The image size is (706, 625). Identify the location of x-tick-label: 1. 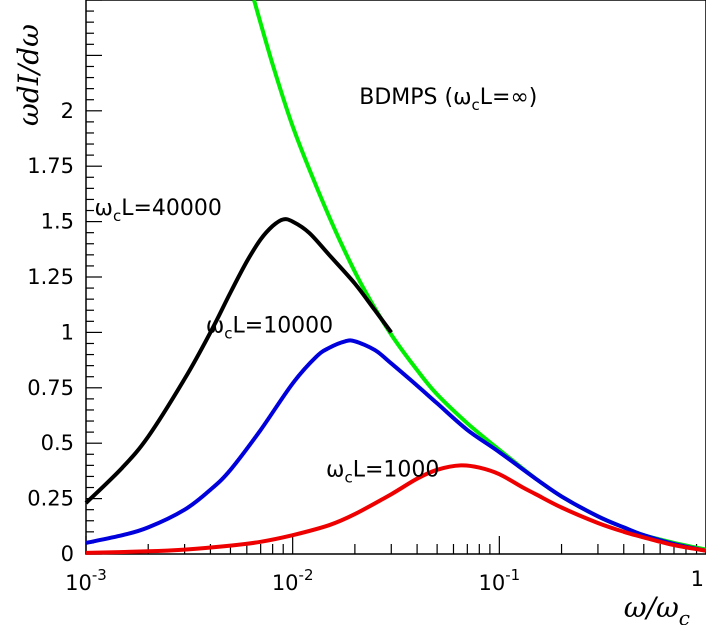
(697, 579).